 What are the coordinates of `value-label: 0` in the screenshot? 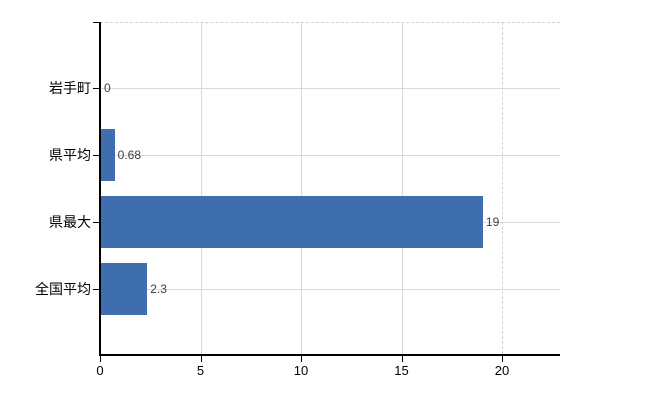 It's located at (107, 88).